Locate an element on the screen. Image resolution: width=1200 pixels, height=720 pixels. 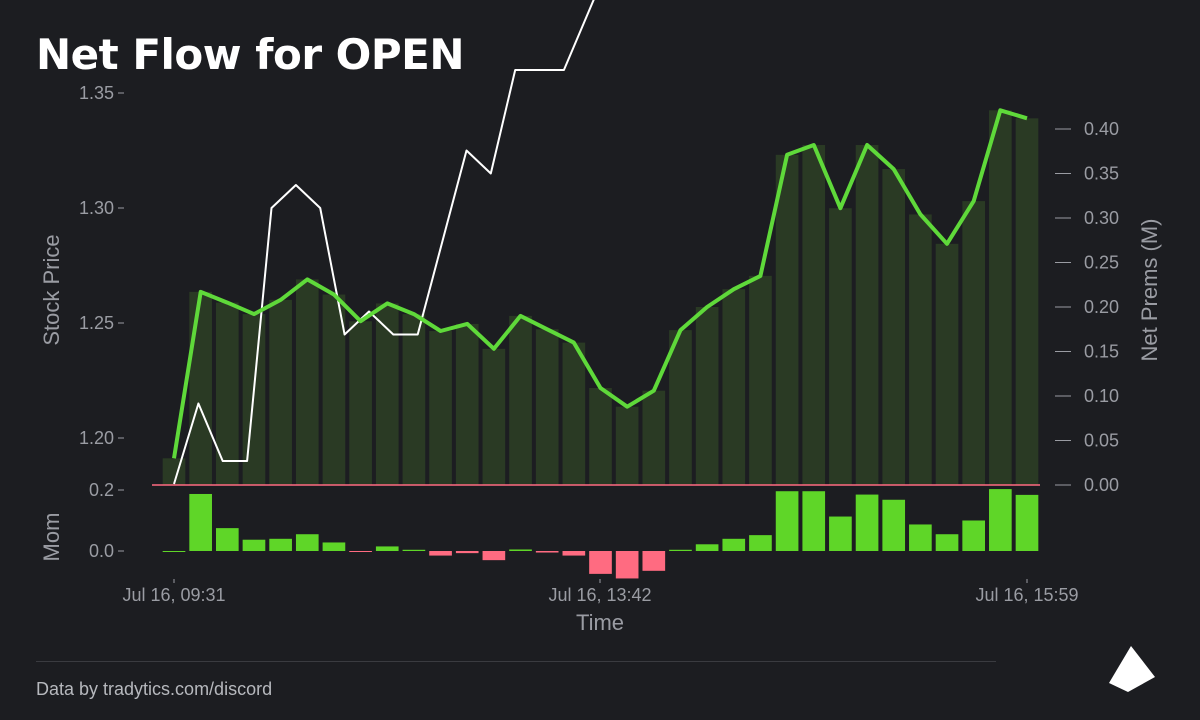
stock-price-tick: 1.20 is located at coordinates (96, 438).